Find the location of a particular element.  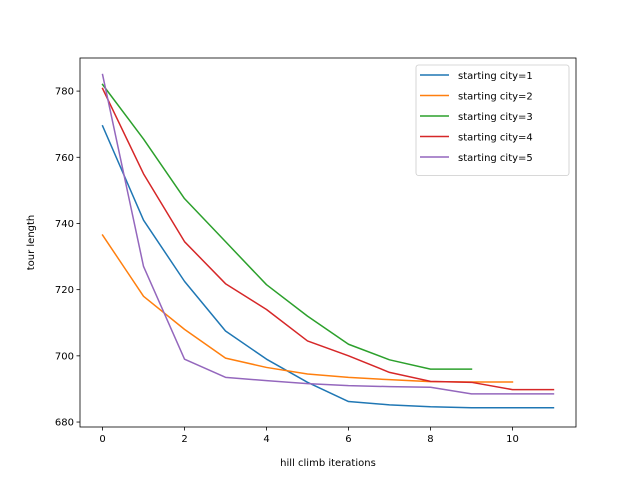

legend-label-2: starting city=2 is located at coordinates (495, 97).